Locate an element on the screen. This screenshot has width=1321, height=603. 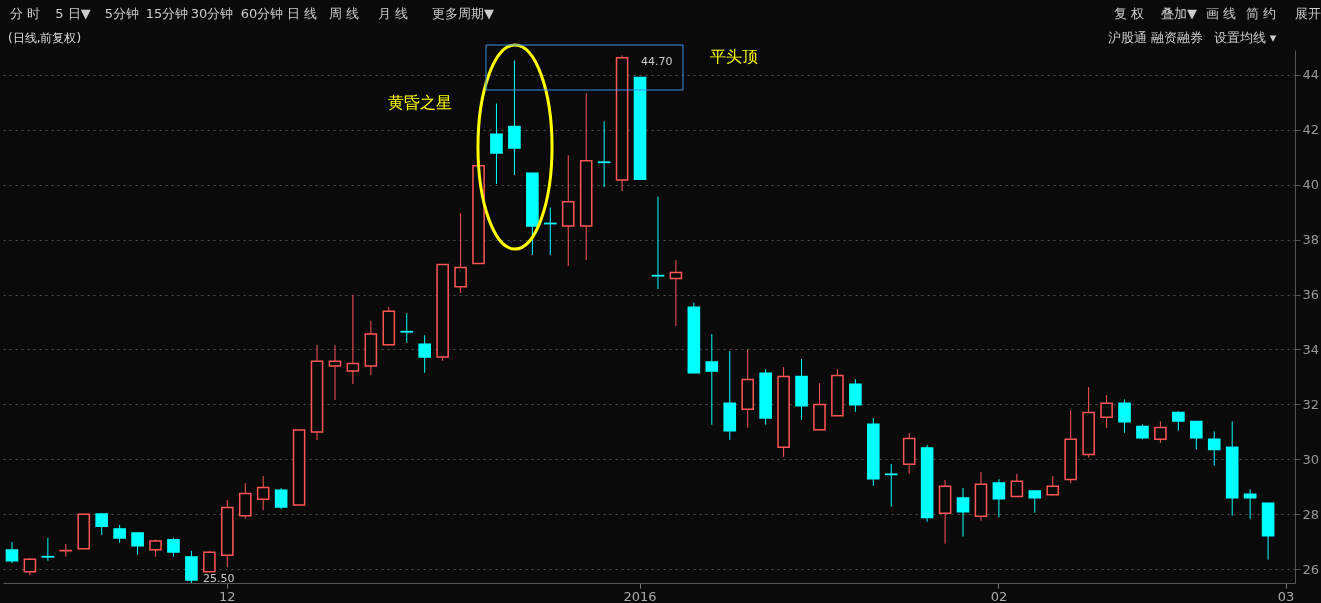
text: 复 权 is located at coordinates (1129, 13).